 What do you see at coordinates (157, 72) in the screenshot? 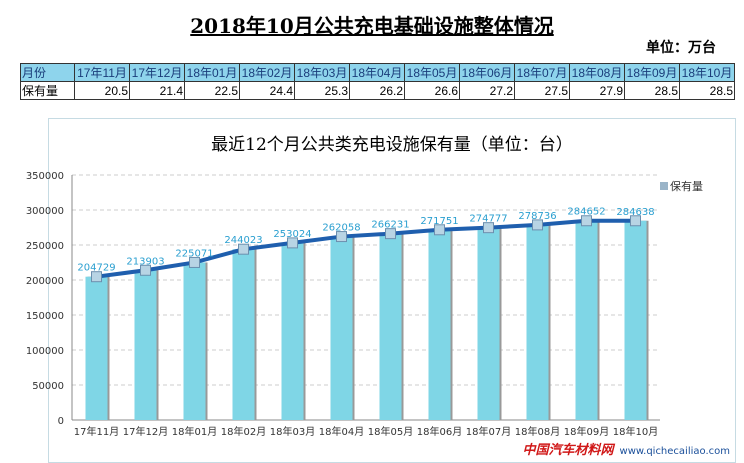
I see `month-header: 17年12月` at bounding box center [157, 72].